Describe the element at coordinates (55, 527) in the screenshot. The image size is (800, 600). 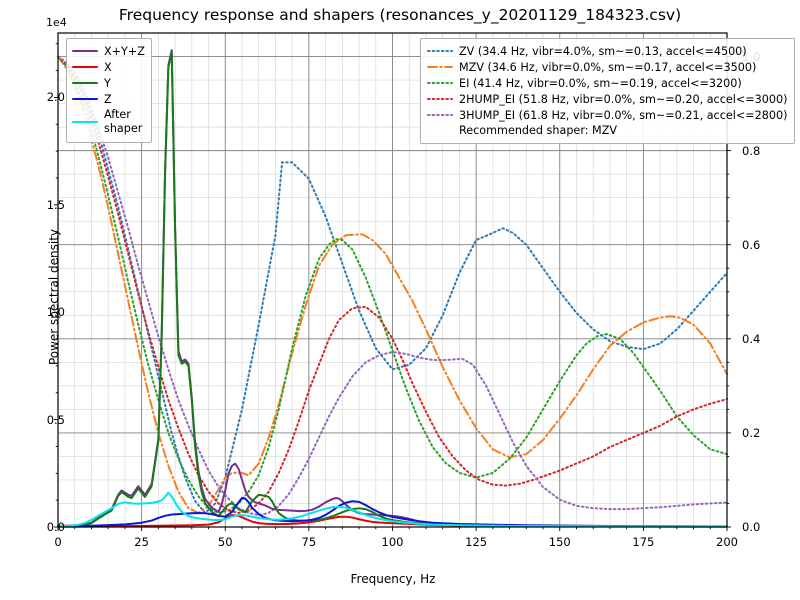
I see `y-tick-label: 0.0` at that location.